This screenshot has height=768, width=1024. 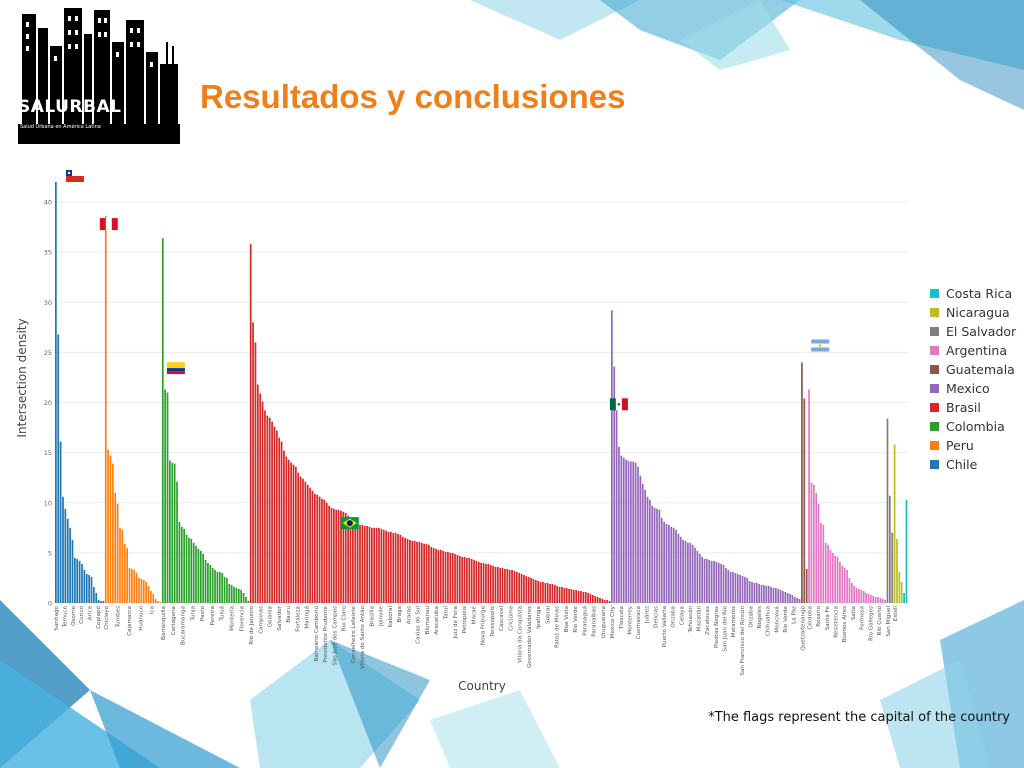 I want to click on legend-item: Brasil, so click(x=977, y=407).